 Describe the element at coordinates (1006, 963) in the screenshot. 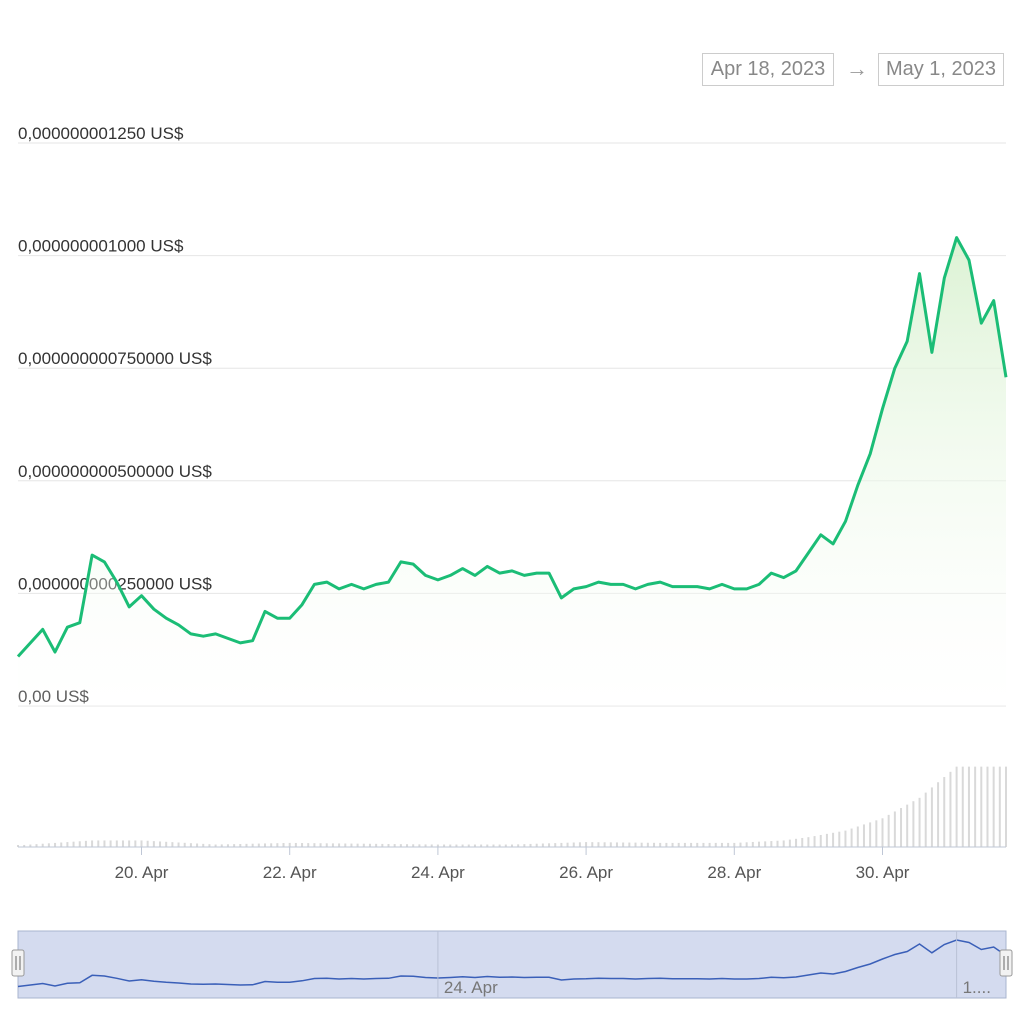

I see `navigator-handle-right` at that location.